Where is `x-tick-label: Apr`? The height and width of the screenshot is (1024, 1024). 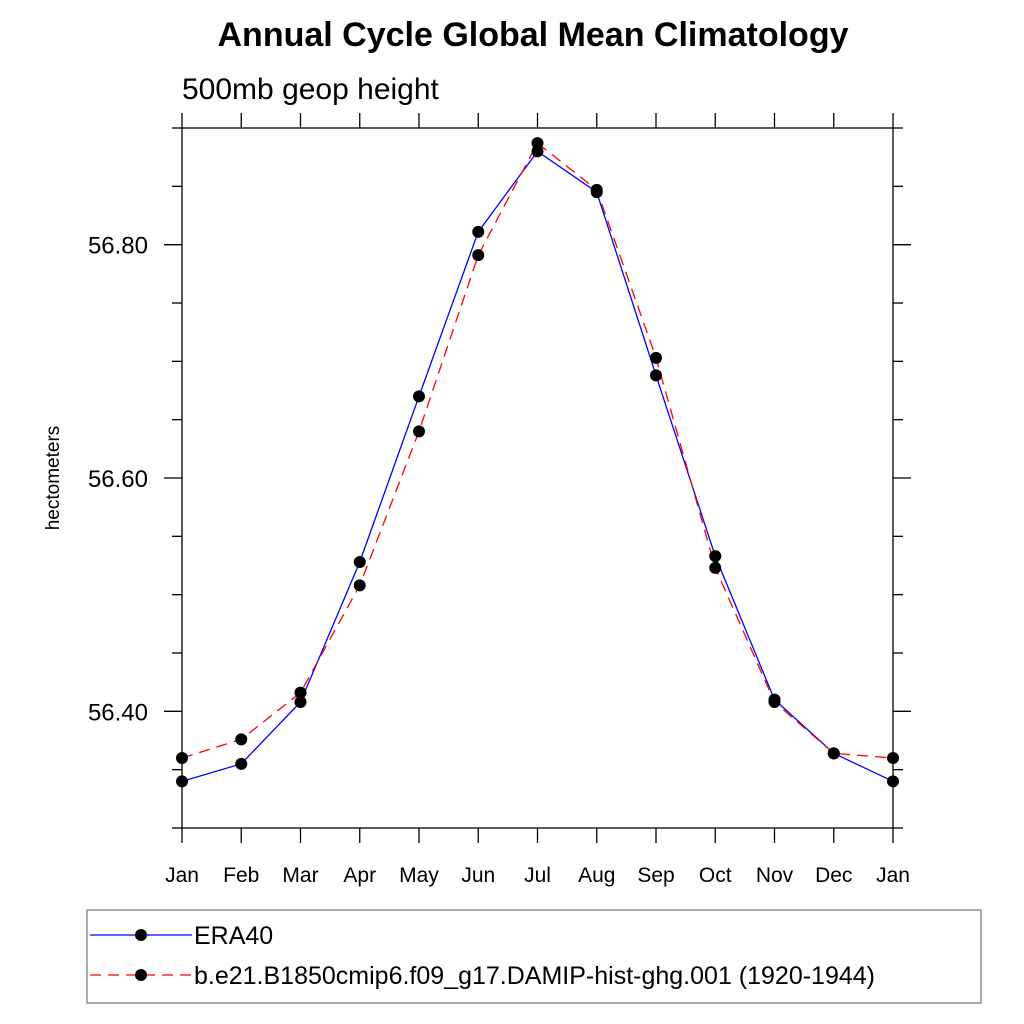 x-tick-label: Apr is located at coordinates (359, 875).